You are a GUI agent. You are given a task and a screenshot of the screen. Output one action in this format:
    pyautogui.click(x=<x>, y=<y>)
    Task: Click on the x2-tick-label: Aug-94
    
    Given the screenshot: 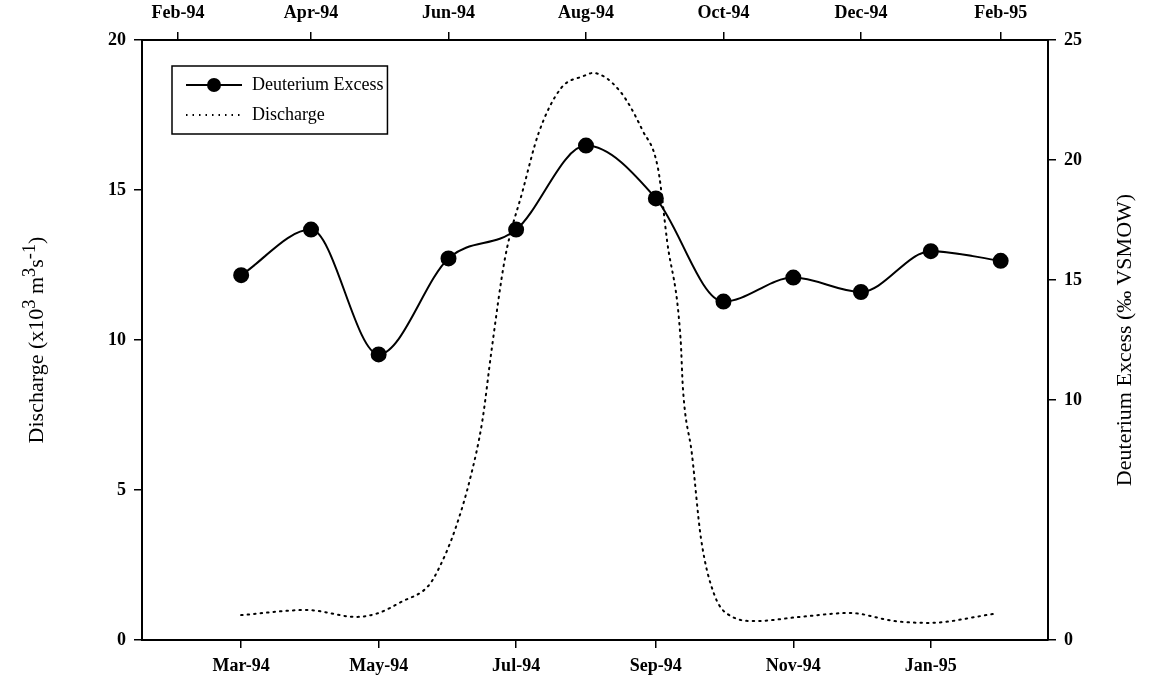 What is the action you would take?
    pyautogui.click(x=585, y=11)
    